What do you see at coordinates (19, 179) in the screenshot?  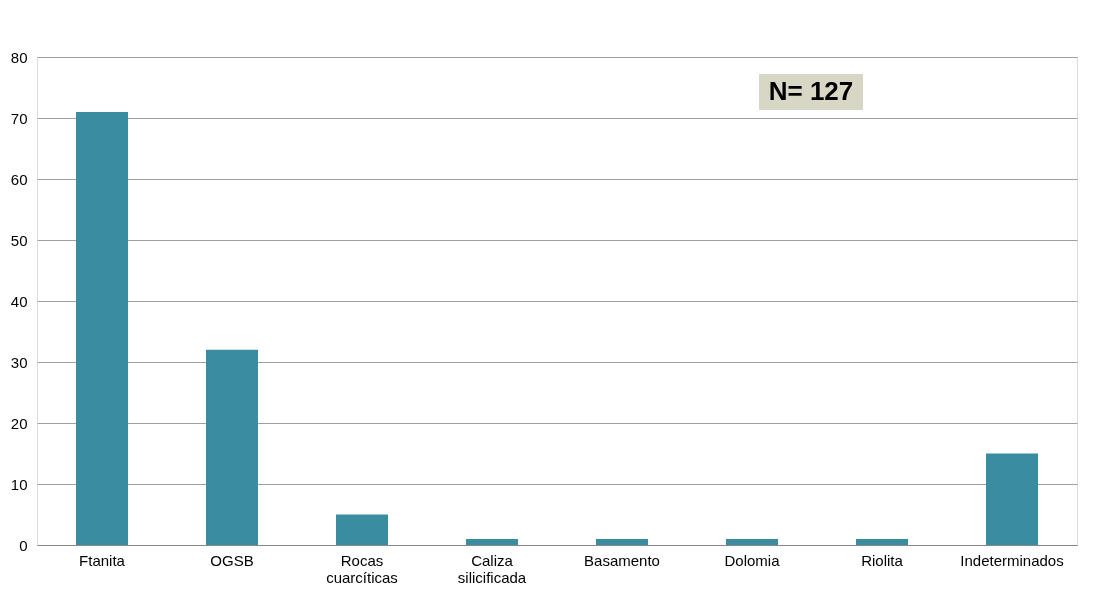 I see `y-tick-label: 60` at bounding box center [19, 179].